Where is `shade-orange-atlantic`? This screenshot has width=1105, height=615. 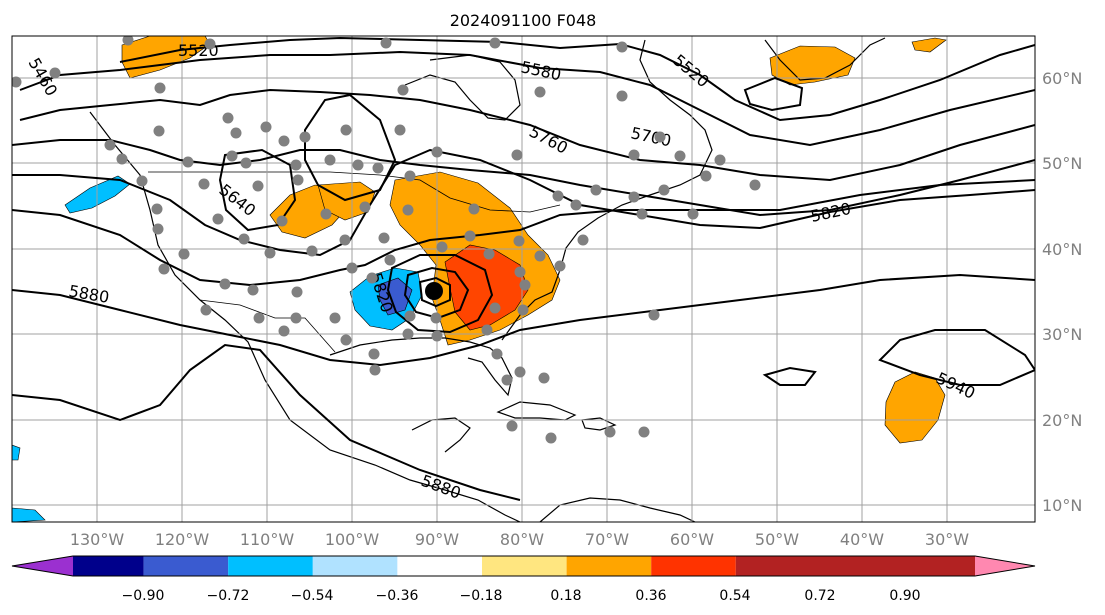
shade-orange-atlantic is located at coordinates (915, 407).